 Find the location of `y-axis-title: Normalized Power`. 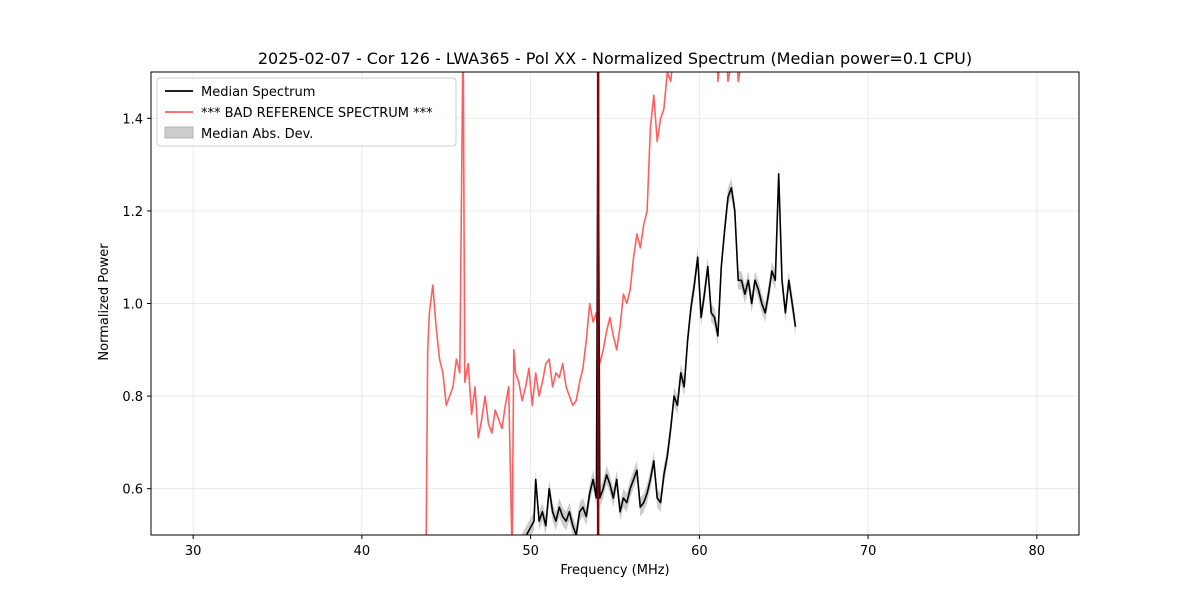

y-axis-title: Normalized Power is located at coordinates (104, 302).